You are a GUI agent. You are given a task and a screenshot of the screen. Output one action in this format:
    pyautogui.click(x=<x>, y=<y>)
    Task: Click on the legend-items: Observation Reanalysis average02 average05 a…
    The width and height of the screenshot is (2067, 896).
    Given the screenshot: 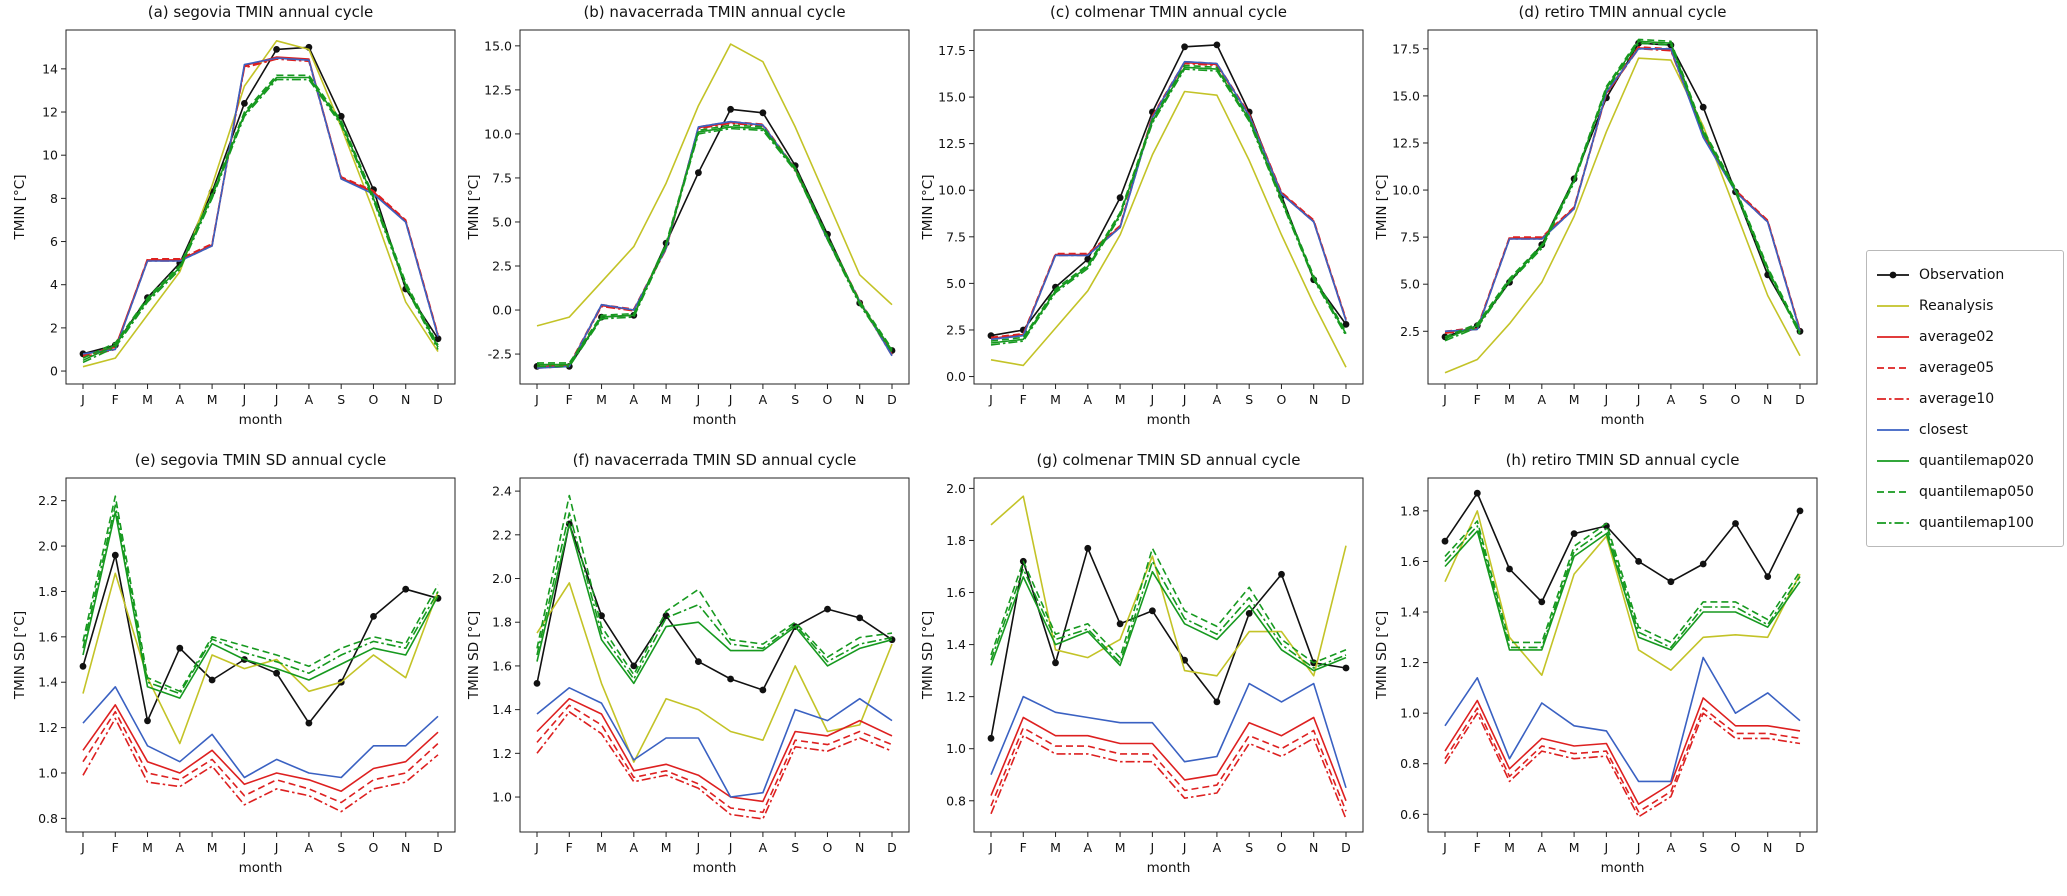 What is the action you would take?
    pyautogui.click(x=1965, y=398)
    